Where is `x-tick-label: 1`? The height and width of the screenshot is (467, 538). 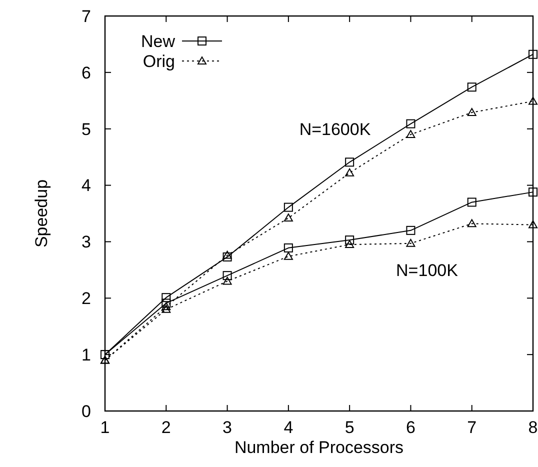
x-tick-label: 1 is located at coordinates (105, 427).